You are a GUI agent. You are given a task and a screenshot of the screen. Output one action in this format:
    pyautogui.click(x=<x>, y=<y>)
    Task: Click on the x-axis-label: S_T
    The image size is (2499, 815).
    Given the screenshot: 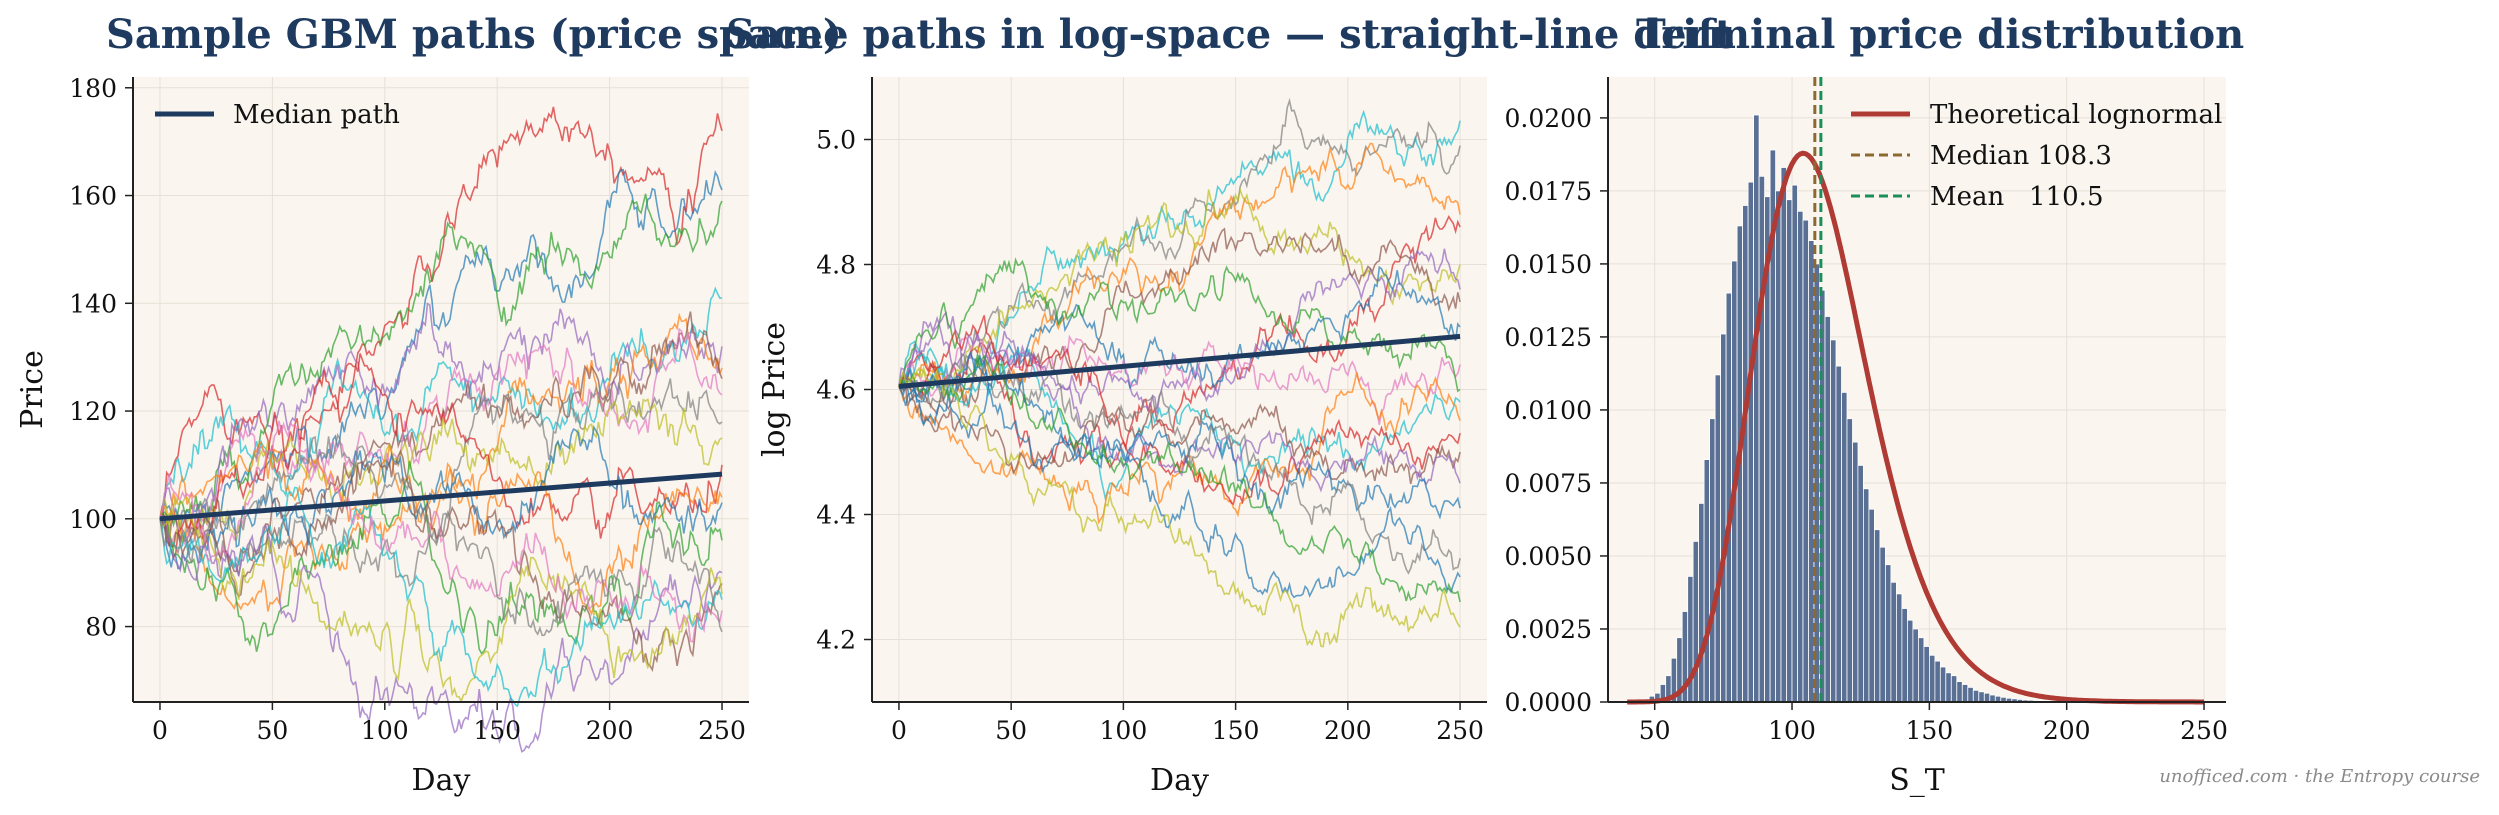 What is the action you would take?
    pyautogui.click(x=1917, y=780)
    